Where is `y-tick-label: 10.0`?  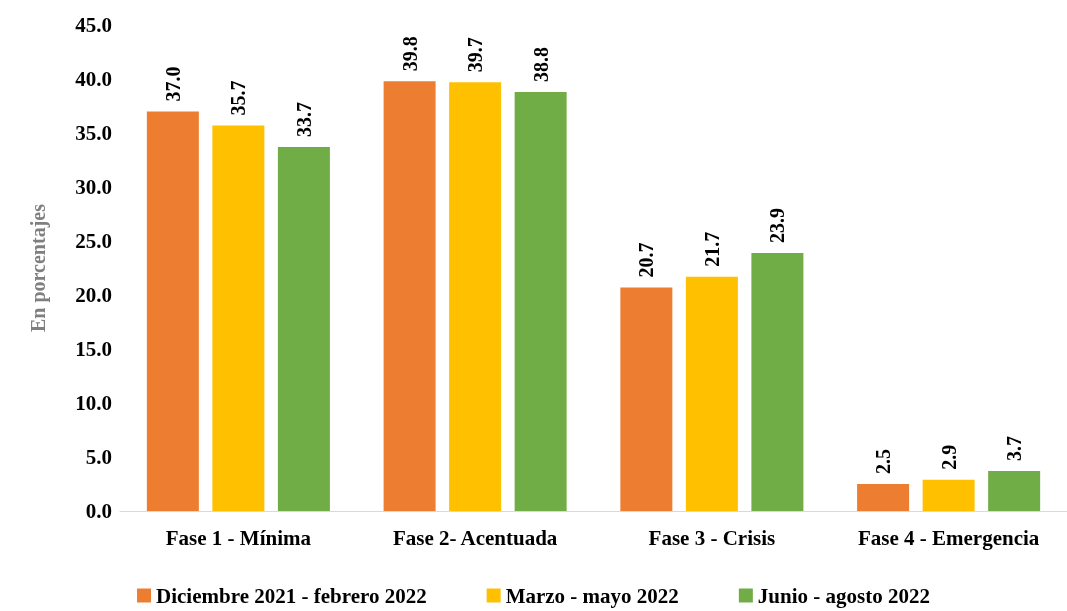
y-tick-label: 10.0 is located at coordinates (93, 403).